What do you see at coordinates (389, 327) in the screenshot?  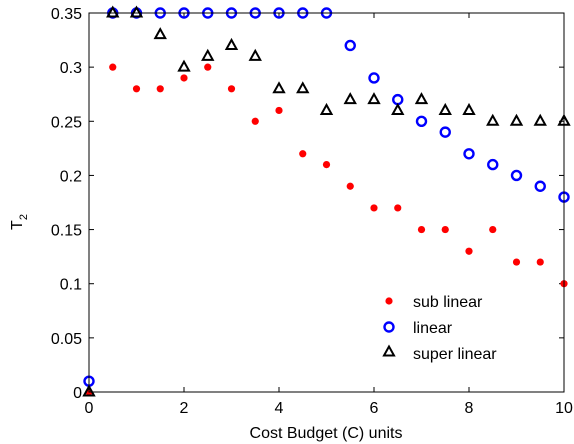 I see `legend-marker-linear` at bounding box center [389, 327].